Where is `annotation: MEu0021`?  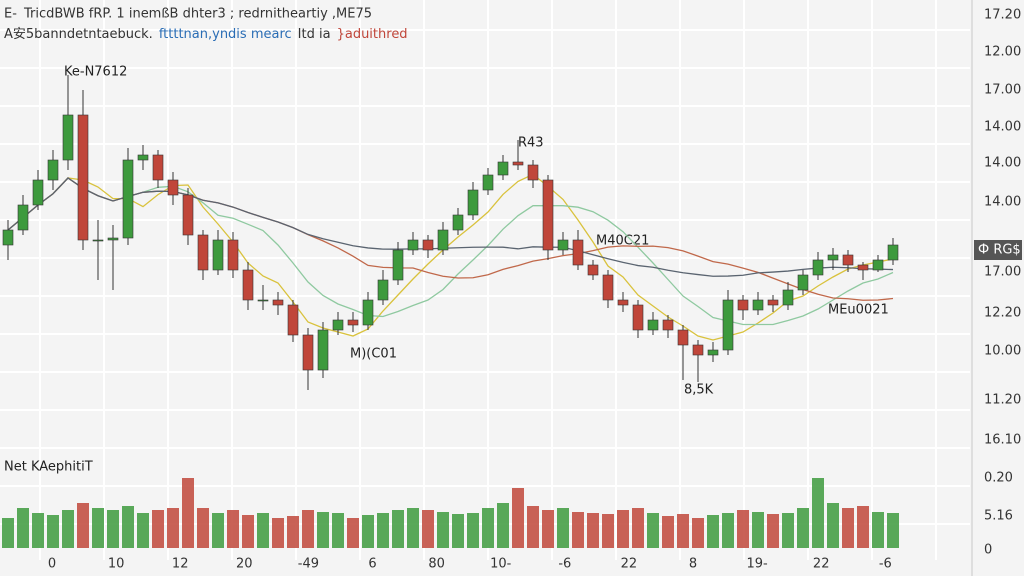 annotation: MEu0021 is located at coordinates (858, 310).